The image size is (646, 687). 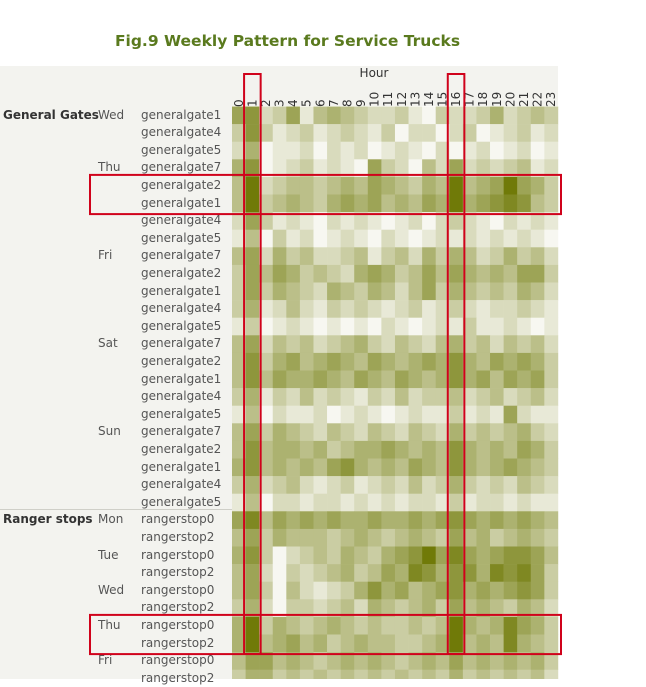 I want to click on chart-title: Fig.9 Weekly Pattern for Service Trucks, so click(x=287, y=41).